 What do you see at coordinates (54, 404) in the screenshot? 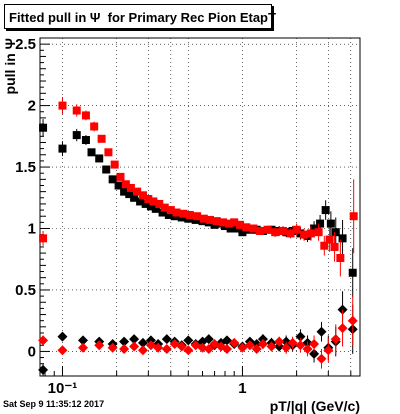
I see `timestamp: Sat Sep 9 11:35:12 2017` at bounding box center [54, 404].